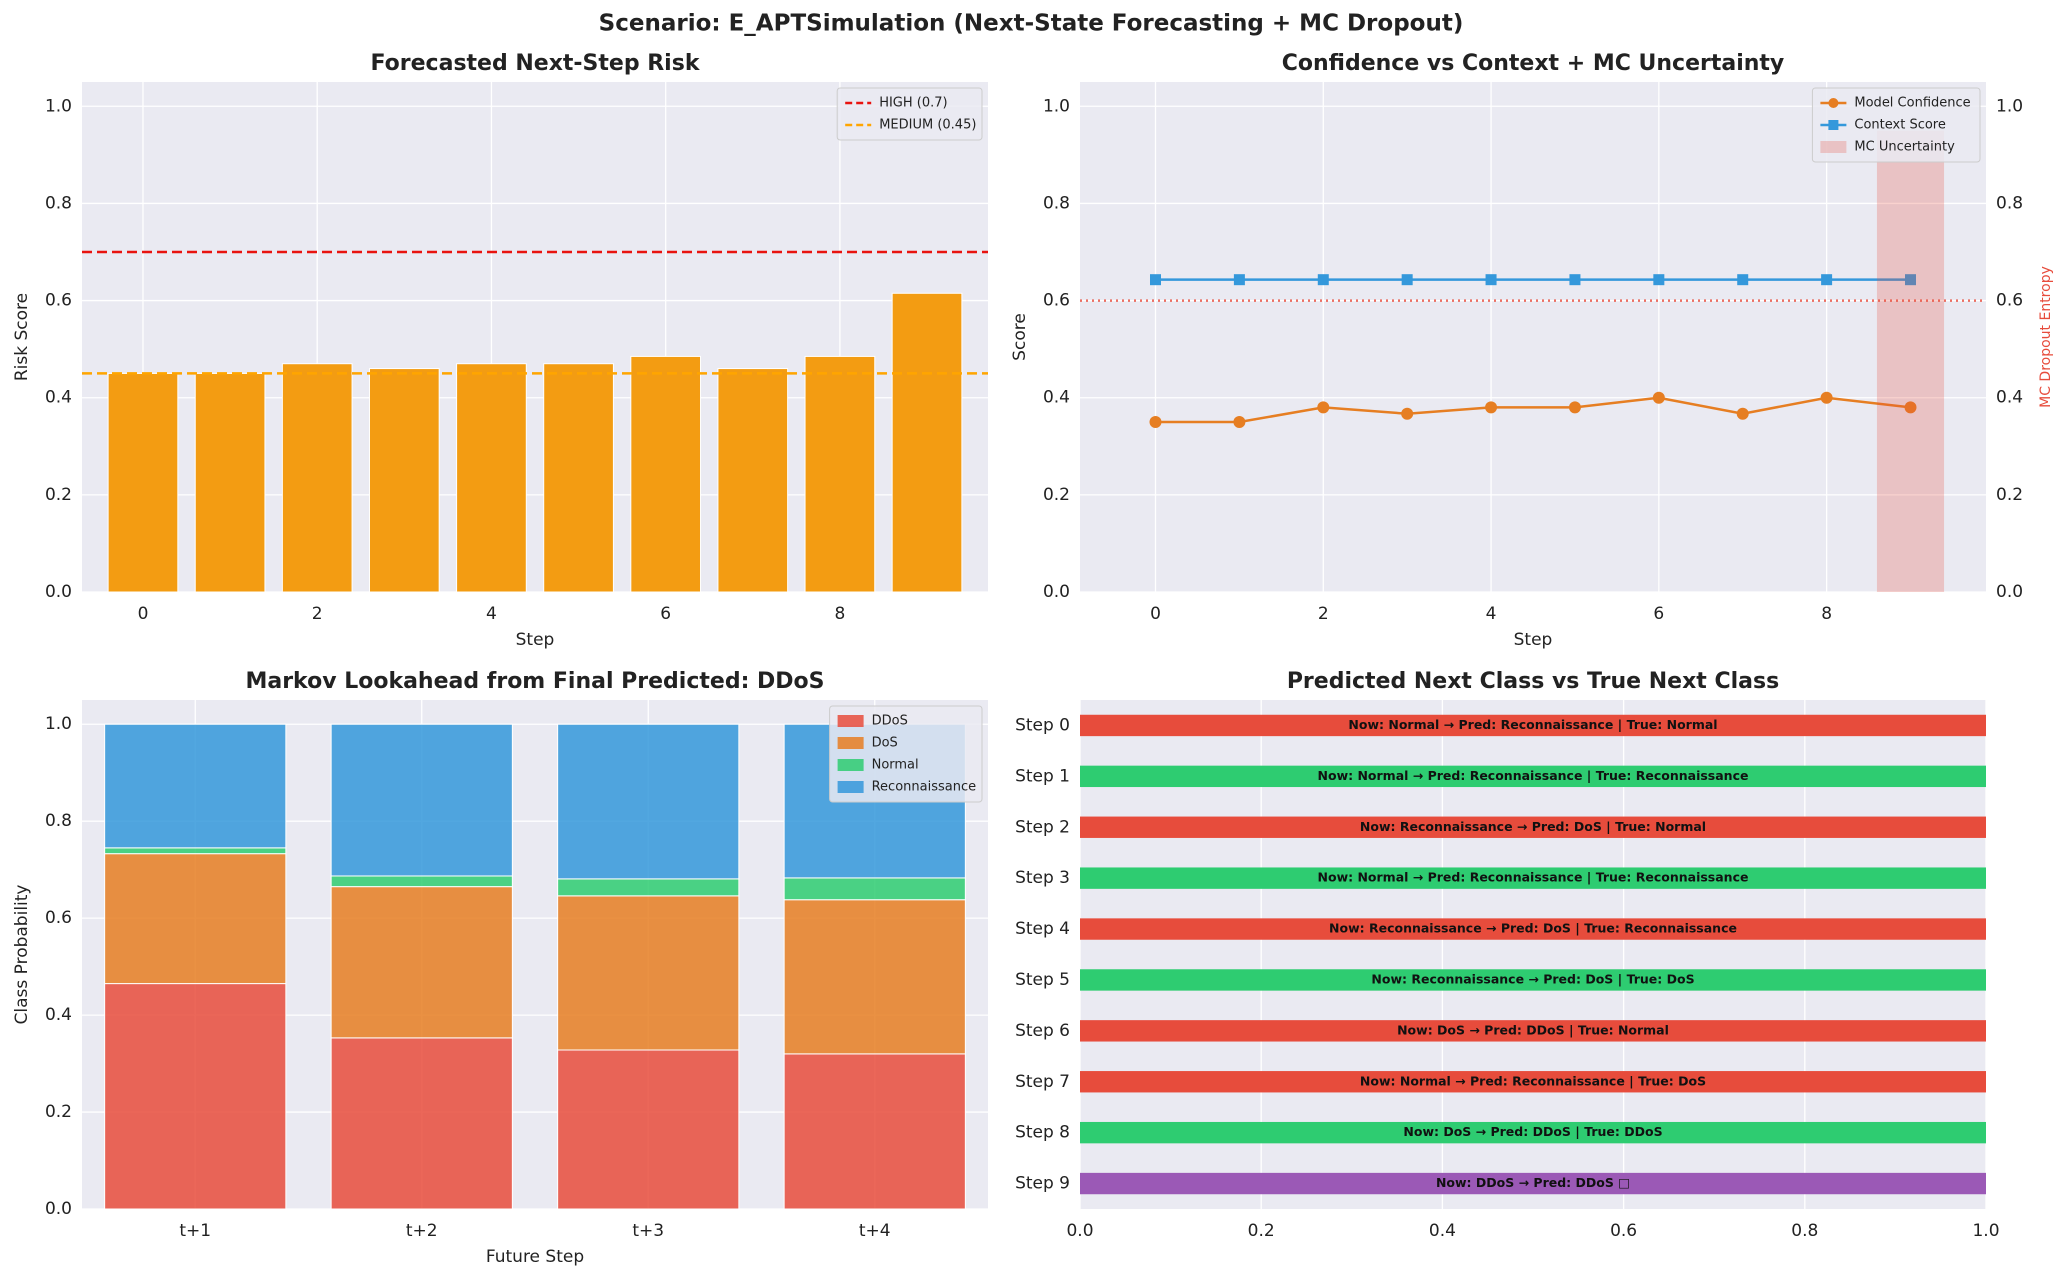  What do you see at coordinates (535, 640) in the screenshot?
I see `x-axis-label: Step` at bounding box center [535, 640].